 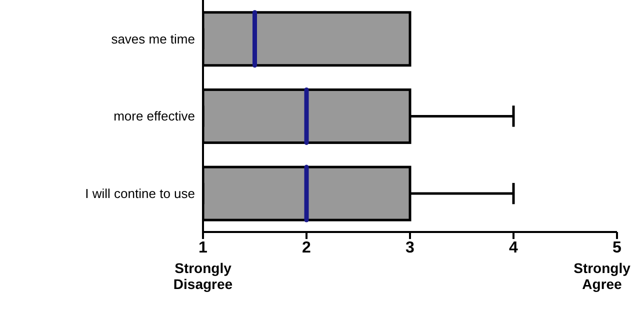 What do you see at coordinates (154, 116) in the screenshot?
I see `y-tick-label: more effective` at bounding box center [154, 116].